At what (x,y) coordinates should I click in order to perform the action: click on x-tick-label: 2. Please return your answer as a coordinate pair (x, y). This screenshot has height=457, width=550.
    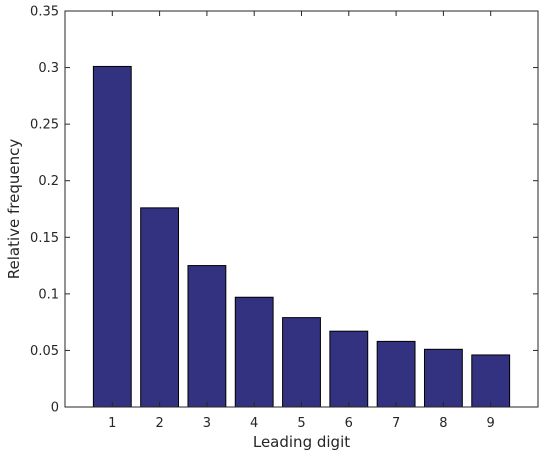
    Looking at the image, I should click on (159, 423).